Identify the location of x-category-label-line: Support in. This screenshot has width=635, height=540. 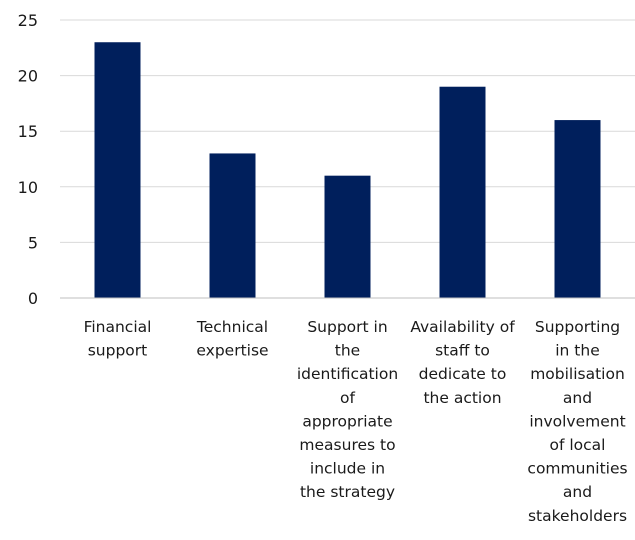
(347, 327).